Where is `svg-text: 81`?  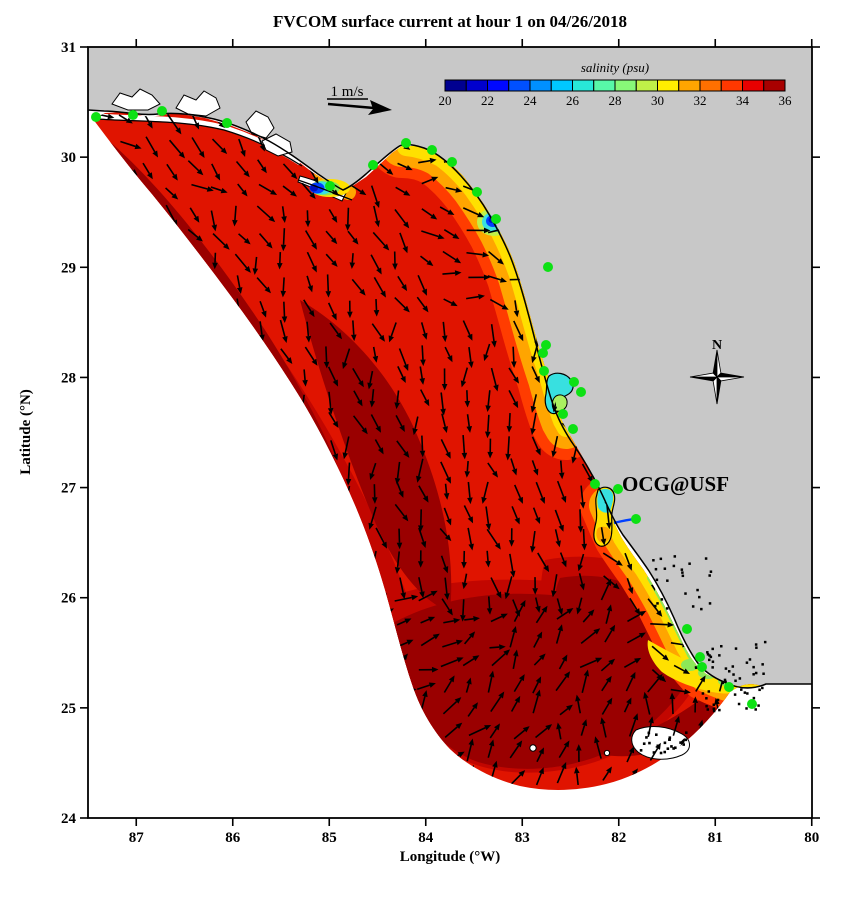 svg-text: 81 is located at coordinates (715, 838).